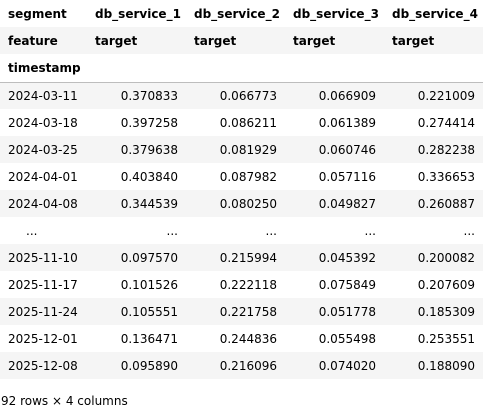 The height and width of the screenshot is (410, 483). What do you see at coordinates (43, 284) in the screenshot?
I see `row-index-cell: 2025-11-17` at bounding box center [43, 284].